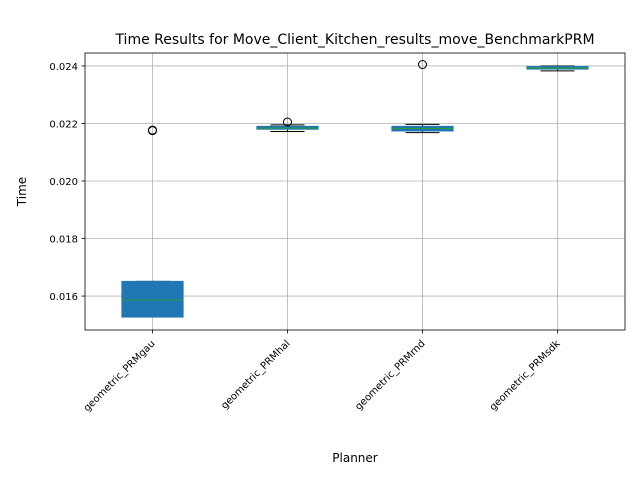  I want to click on y-tick-label: 0.020, so click(63, 182).